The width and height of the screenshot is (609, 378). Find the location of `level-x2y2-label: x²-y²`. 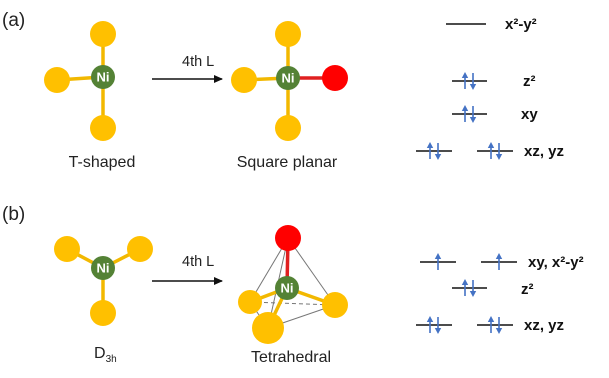

level-x2y2-label: x²-y² is located at coordinates (521, 24).